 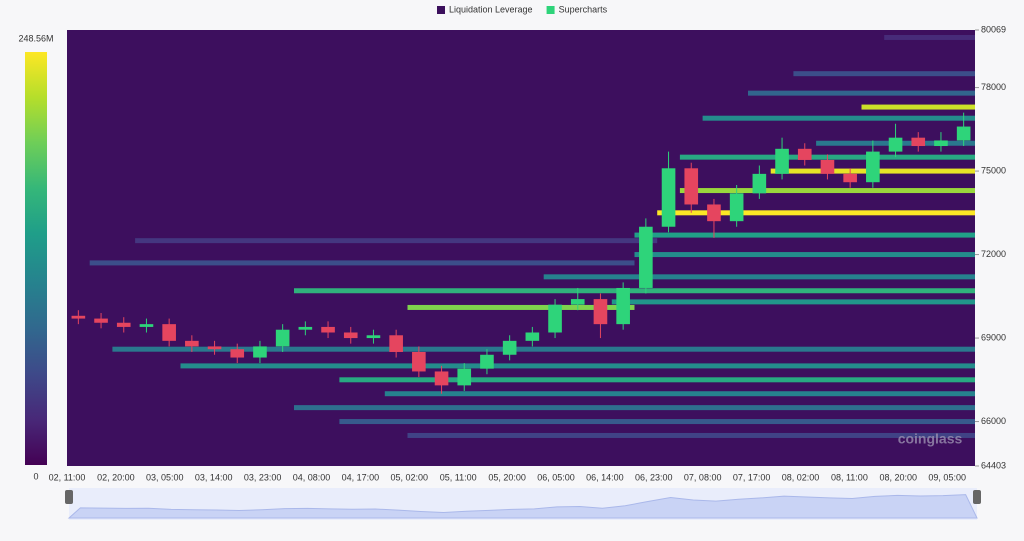 What do you see at coordinates (263, 477) in the screenshot?
I see `x-tick-label: 03, 23:00` at bounding box center [263, 477].